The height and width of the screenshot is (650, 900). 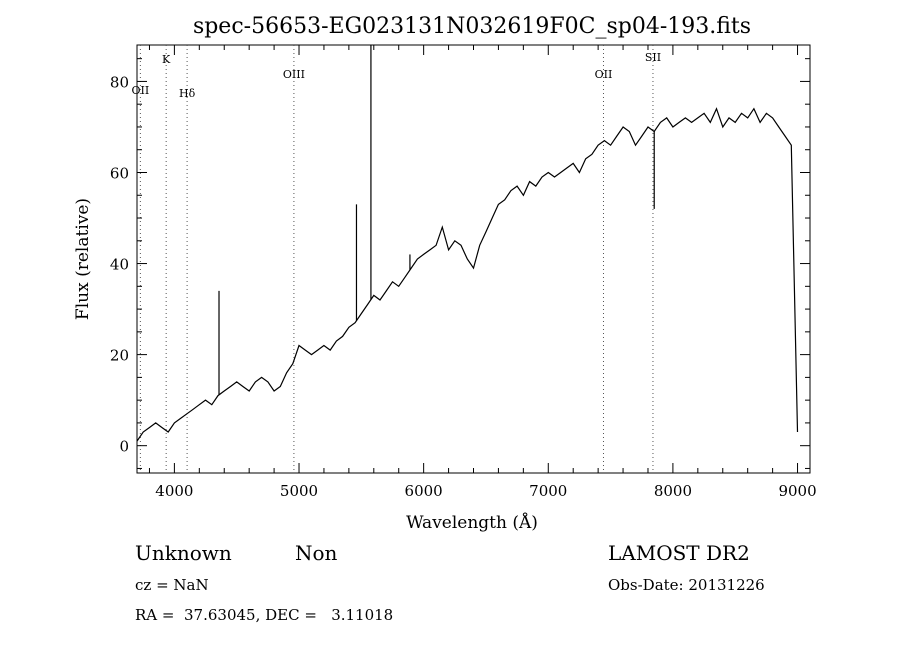 I want to click on x-tick-label-2: 6000, so click(x=424, y=491).